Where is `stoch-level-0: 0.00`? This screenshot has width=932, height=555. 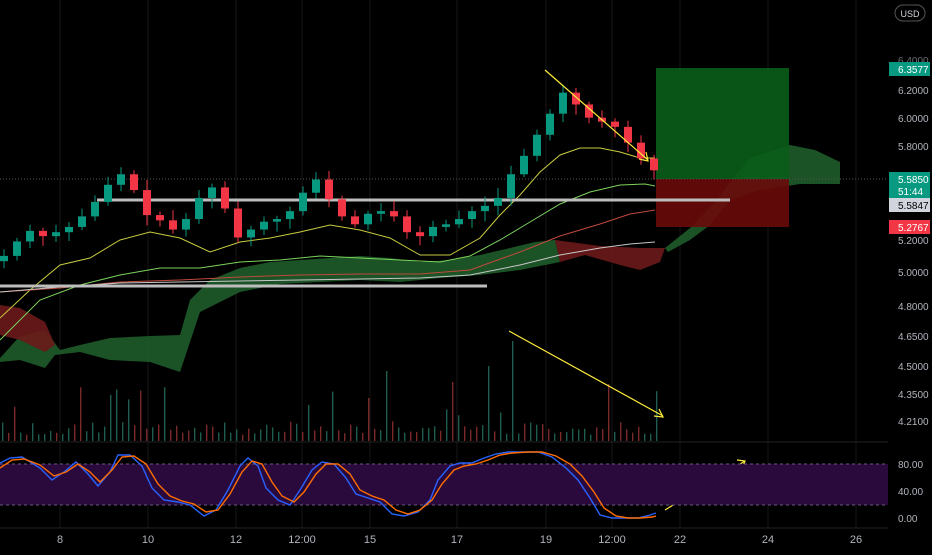 stoch-level-0: 0.00 is located at coordinates (908, 519).